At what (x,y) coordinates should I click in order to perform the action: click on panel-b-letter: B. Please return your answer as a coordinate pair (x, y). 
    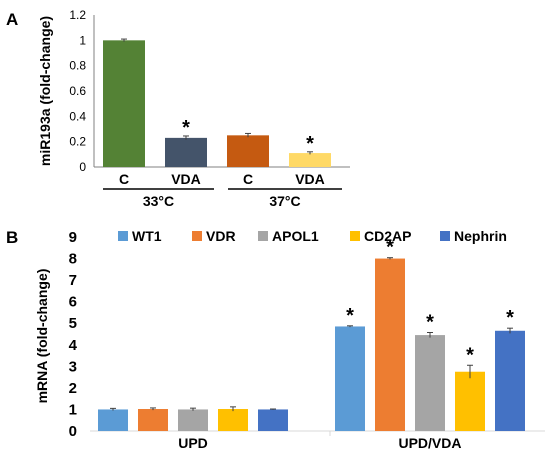
    Looking at the image, I should click on (12, 237).